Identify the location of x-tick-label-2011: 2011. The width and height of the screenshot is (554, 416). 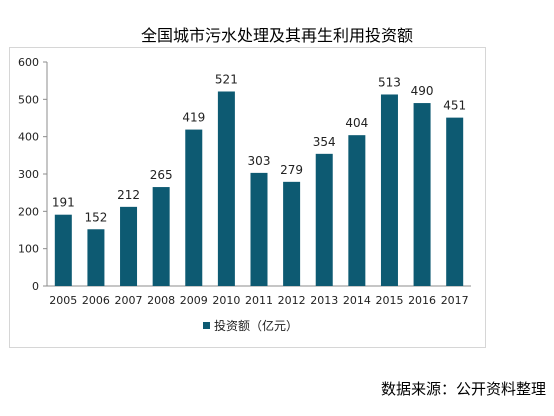
(259, 300).